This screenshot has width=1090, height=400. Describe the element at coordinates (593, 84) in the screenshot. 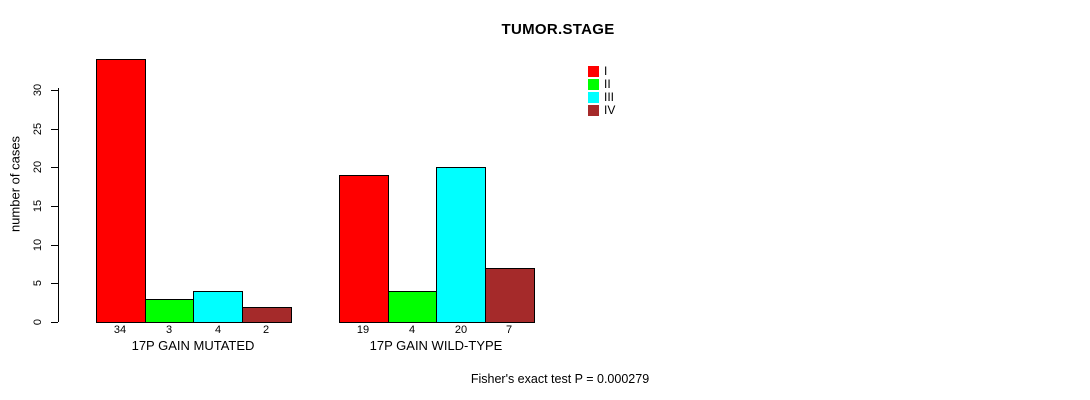

I see `legend-swatch-ii` at that location.